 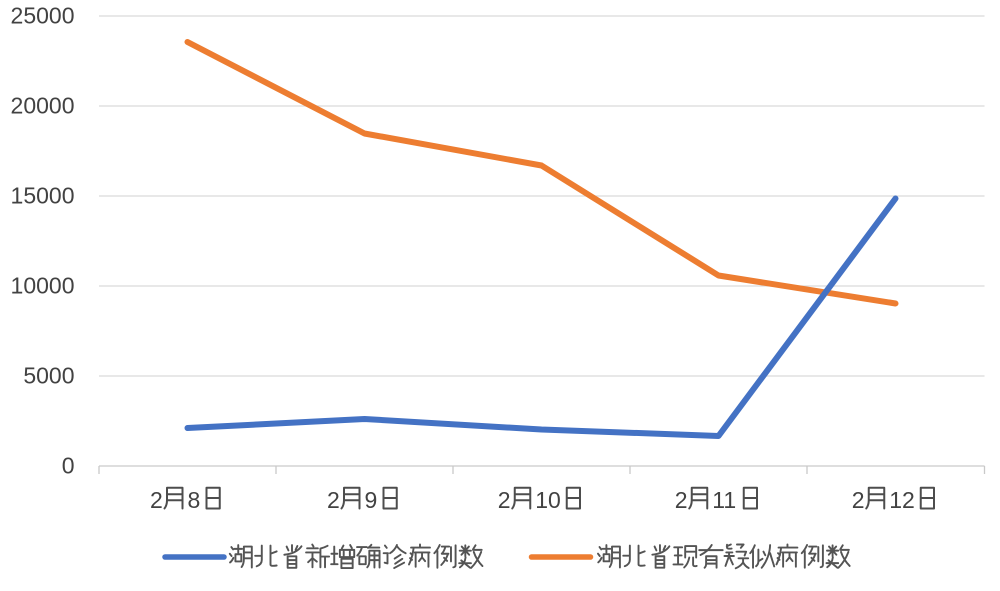 What do you see at coordinates (43, 106) in the screenshot?
I see `svg-text: 20000` at bounding box center [43, 106].